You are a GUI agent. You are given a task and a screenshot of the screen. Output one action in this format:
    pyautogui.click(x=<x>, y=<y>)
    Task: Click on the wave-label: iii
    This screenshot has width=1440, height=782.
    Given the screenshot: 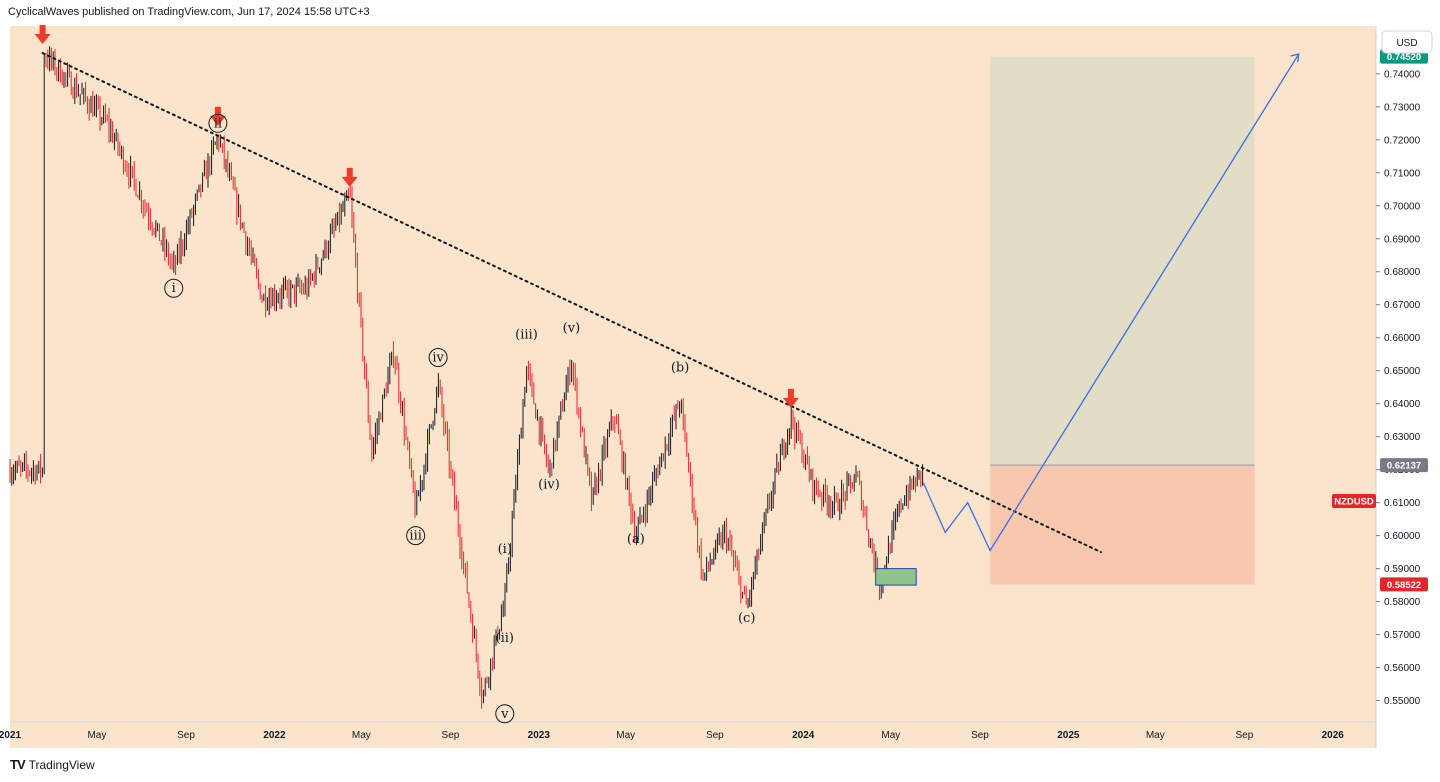 What is the action you would take?
    pyautogui.click(x=415, y=536)
    